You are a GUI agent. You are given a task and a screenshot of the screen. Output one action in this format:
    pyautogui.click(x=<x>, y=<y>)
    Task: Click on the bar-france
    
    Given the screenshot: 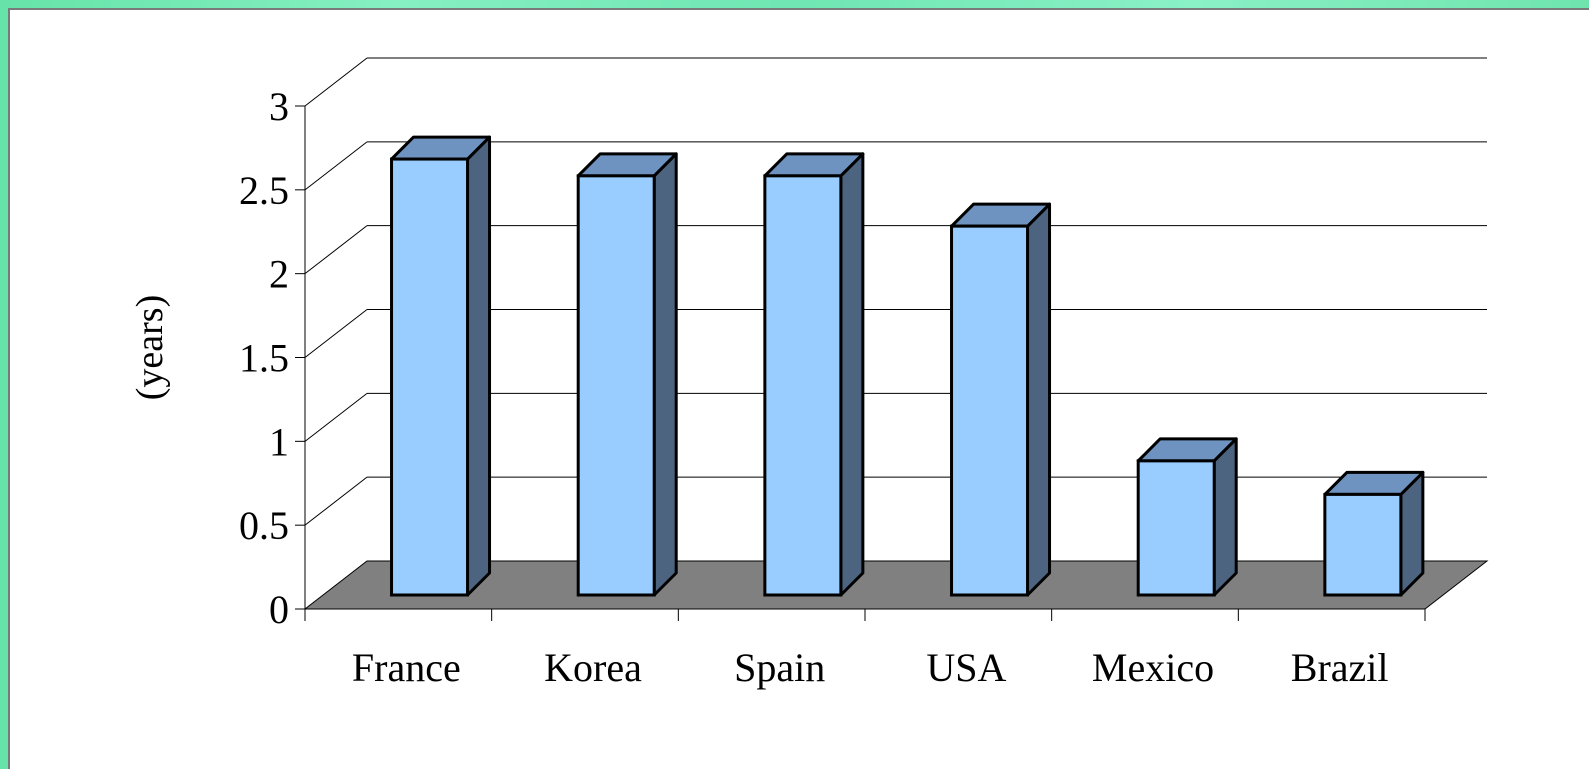 What is the action you would take?
    pyautogui.click(x=441, y=366)
    